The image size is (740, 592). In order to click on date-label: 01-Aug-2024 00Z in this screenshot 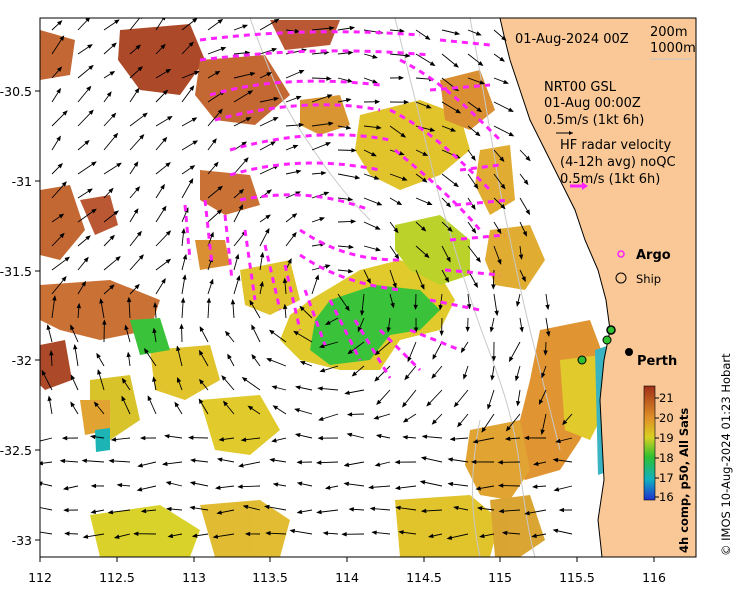, I will do `click(572, 39)`.